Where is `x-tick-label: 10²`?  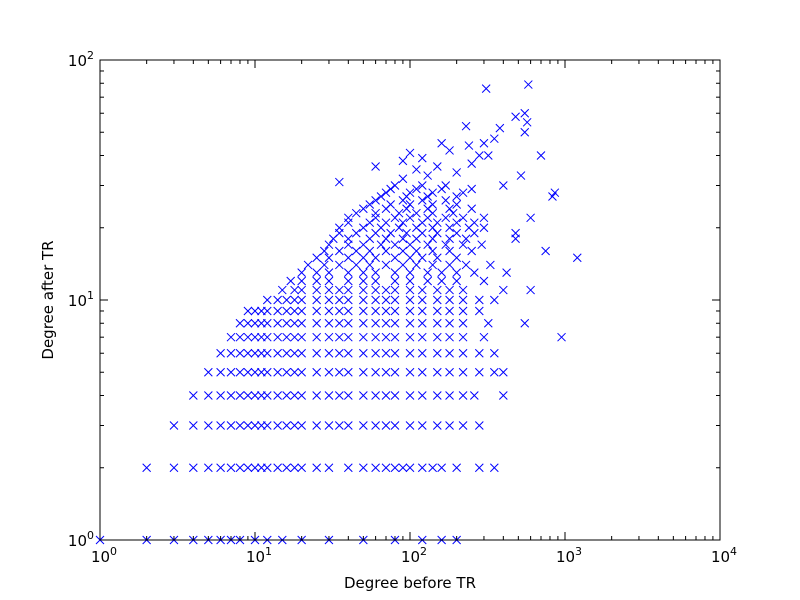
x-tick-label: 10² is located at coordinates (414, 555).